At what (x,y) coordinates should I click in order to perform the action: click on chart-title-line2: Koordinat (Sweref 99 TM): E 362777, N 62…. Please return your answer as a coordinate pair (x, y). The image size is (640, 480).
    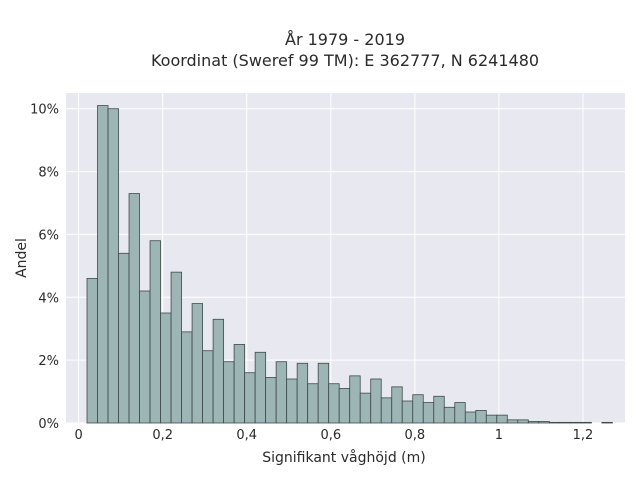
    Looking at the image, I should click on (345, 60).